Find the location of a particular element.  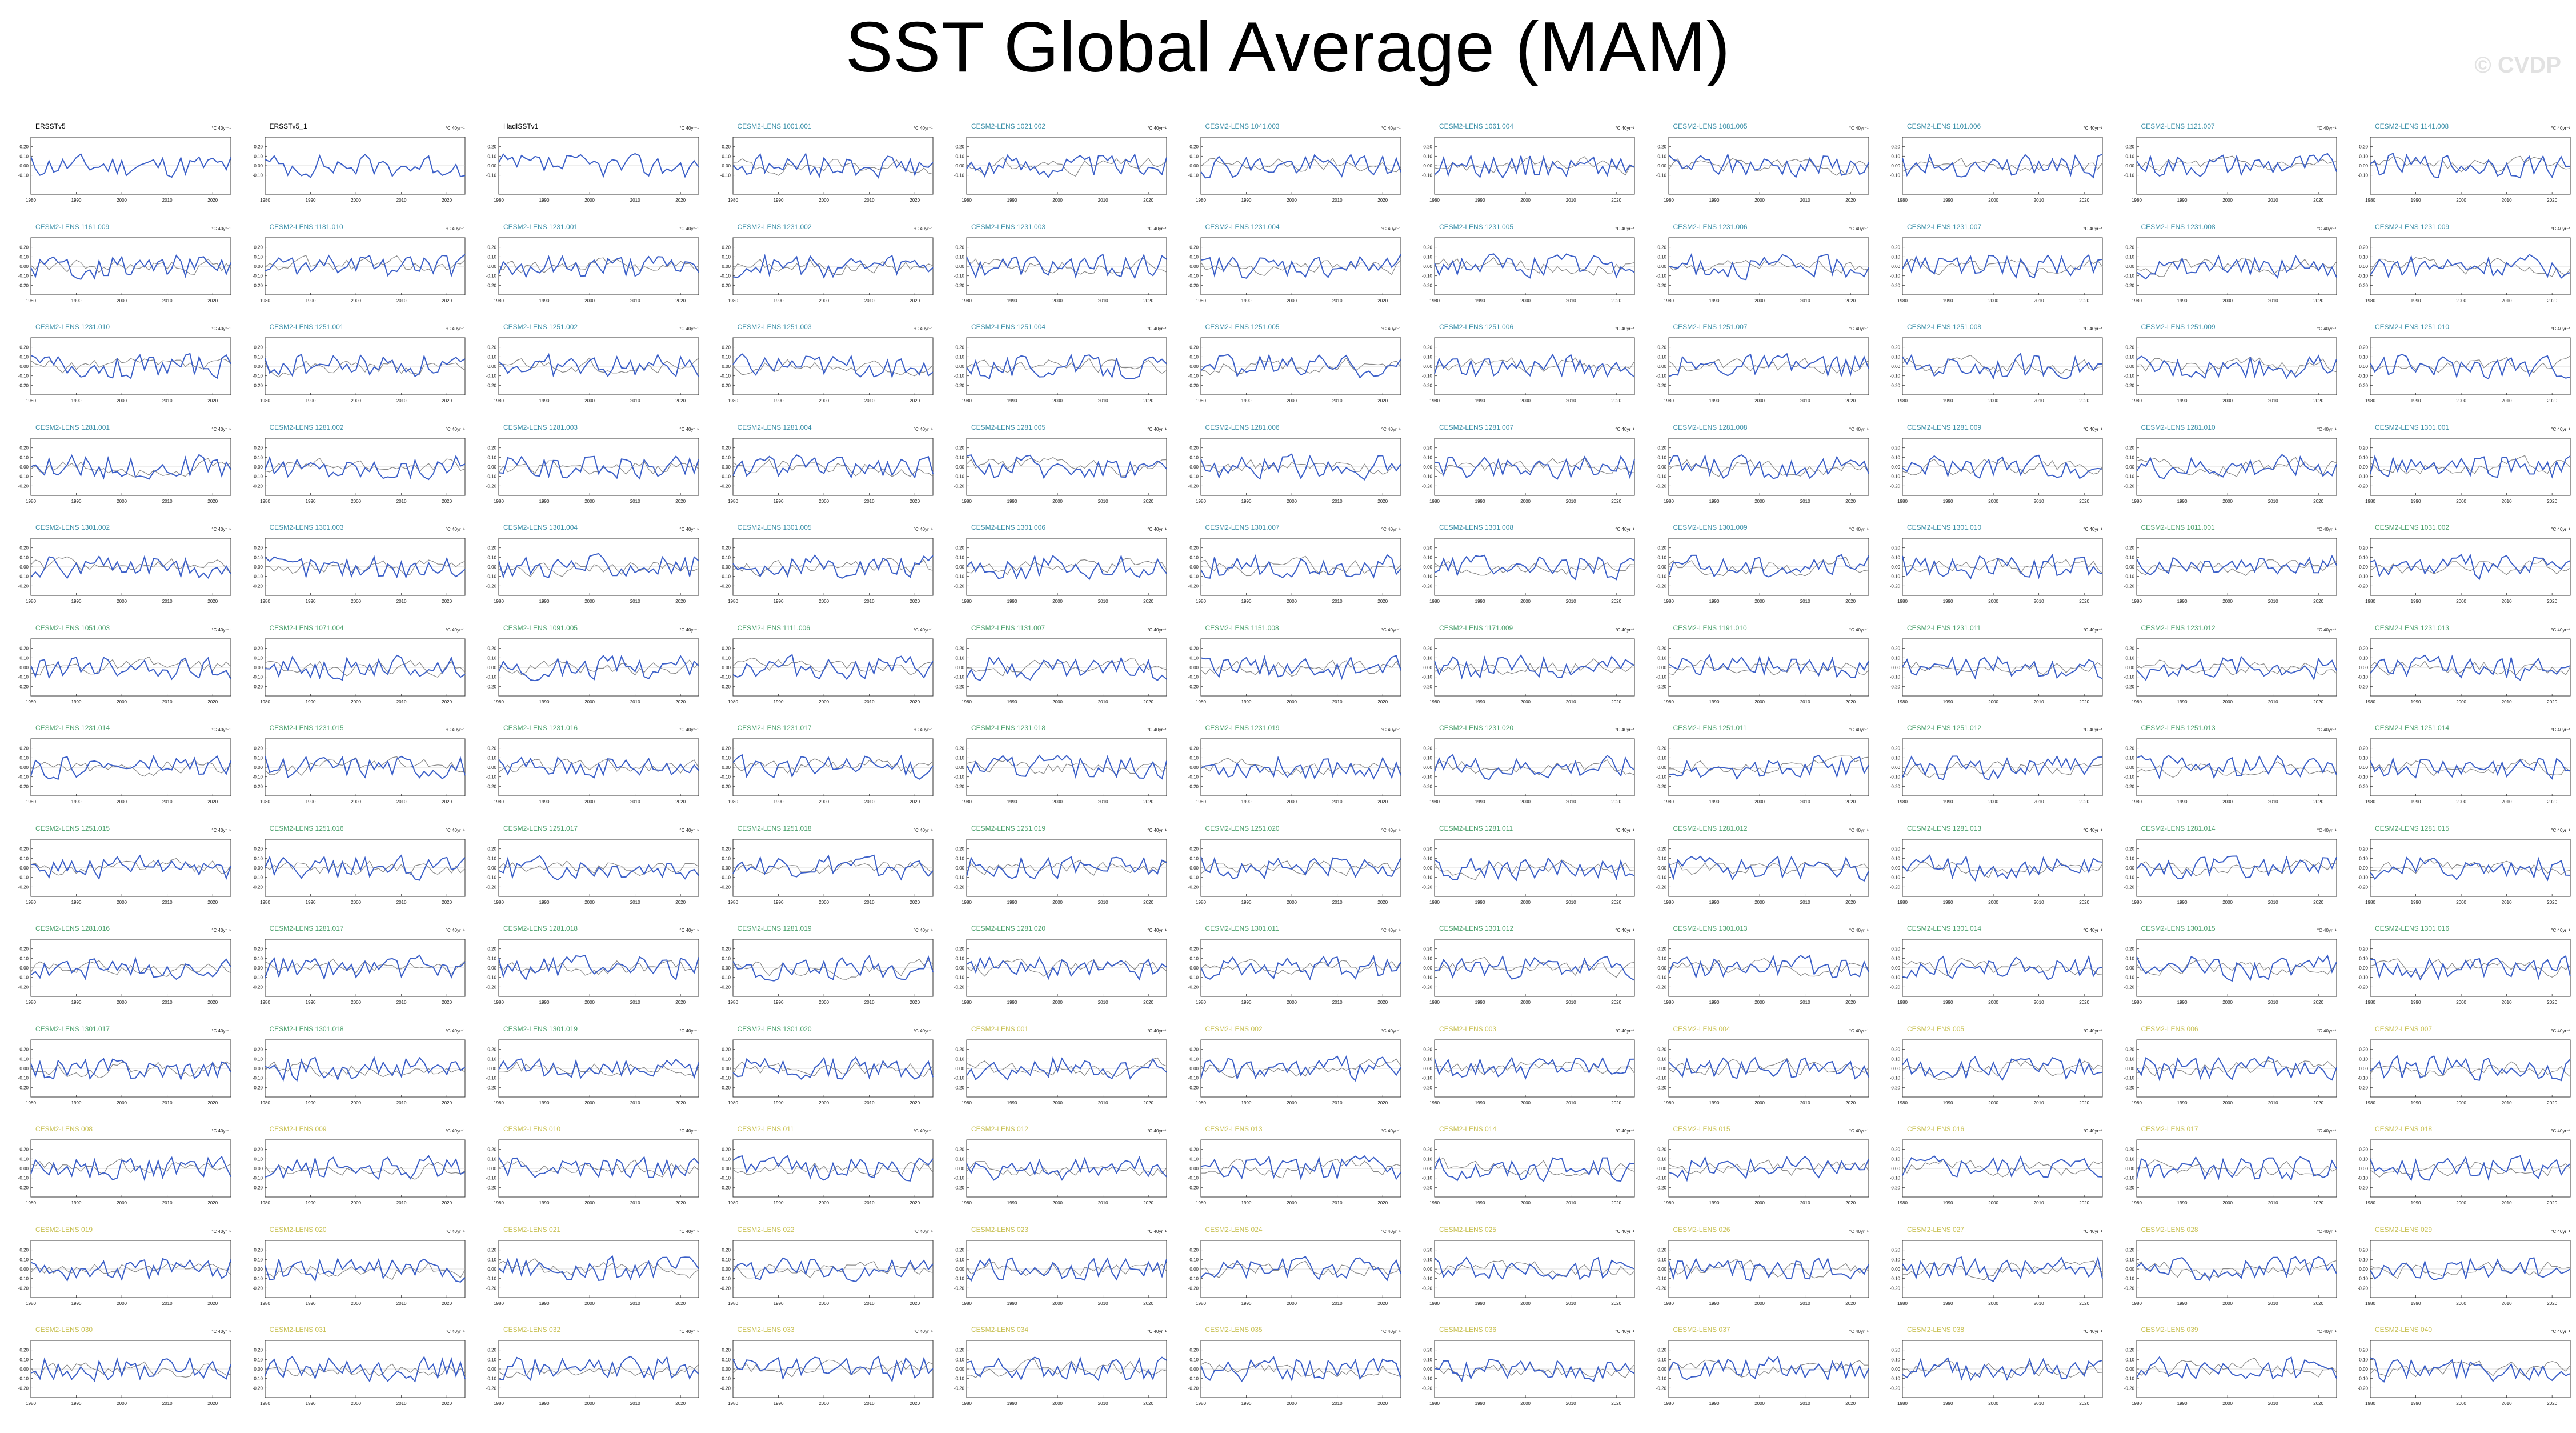

panel-title: CESM2-LENS 1281.012 is located at coordinates (1710, 828).